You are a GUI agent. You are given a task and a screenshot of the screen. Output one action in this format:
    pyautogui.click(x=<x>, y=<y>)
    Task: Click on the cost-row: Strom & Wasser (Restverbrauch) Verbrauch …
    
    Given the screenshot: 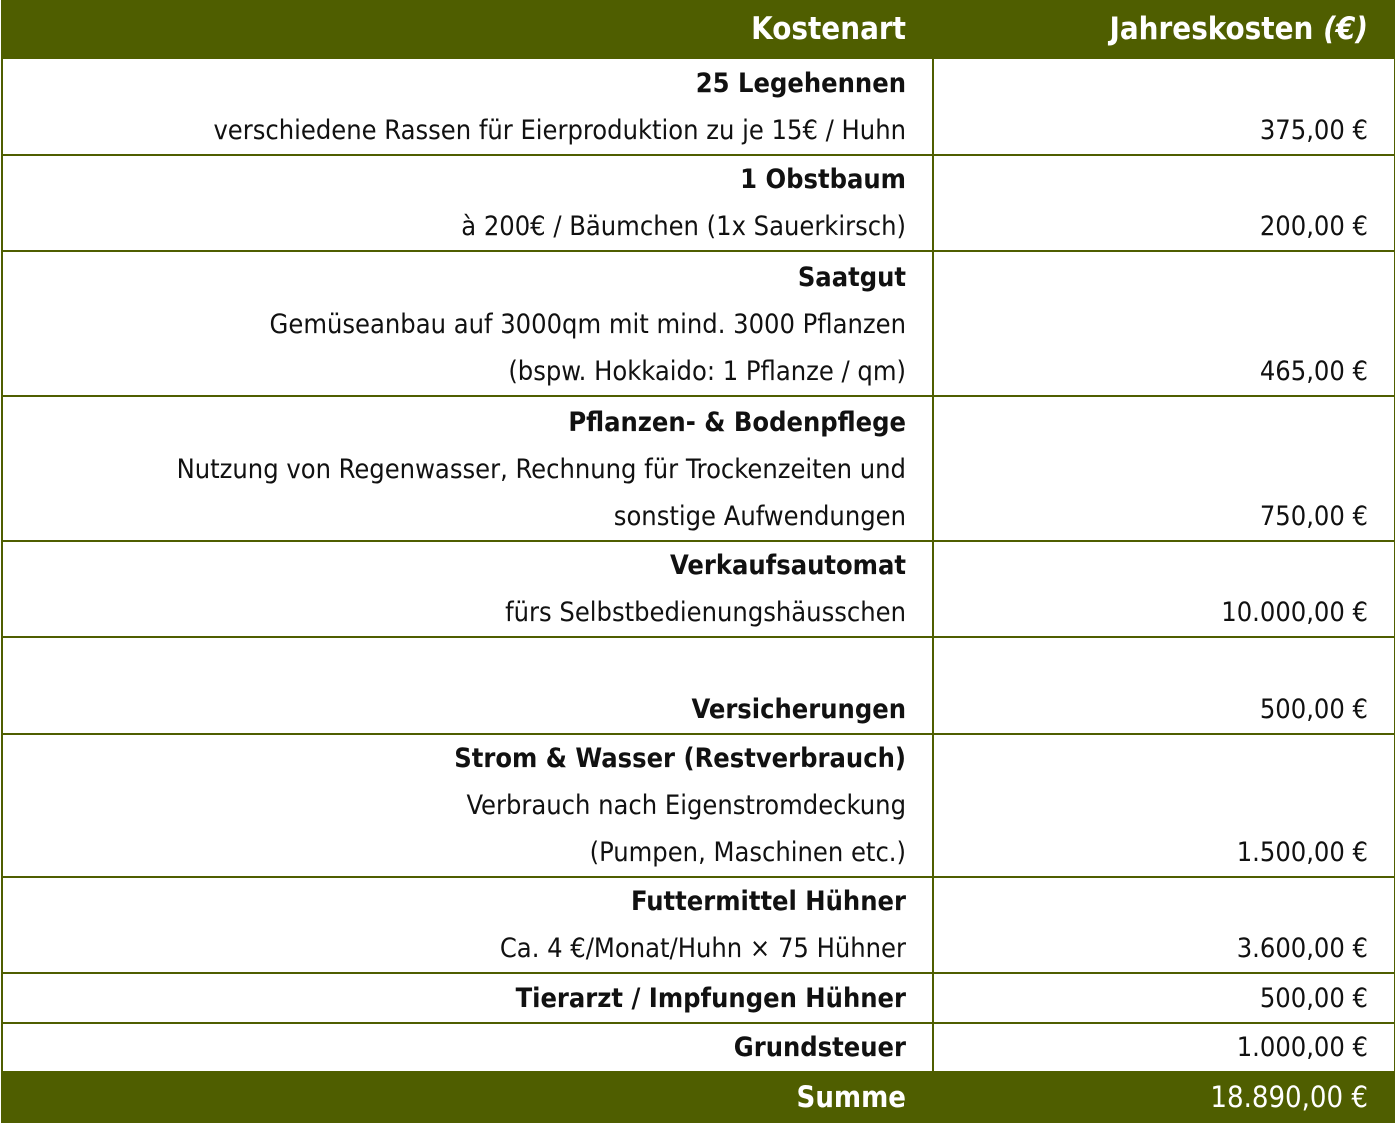 What is the action you would take?
    pyautogui.click(x=698, y=805)
    